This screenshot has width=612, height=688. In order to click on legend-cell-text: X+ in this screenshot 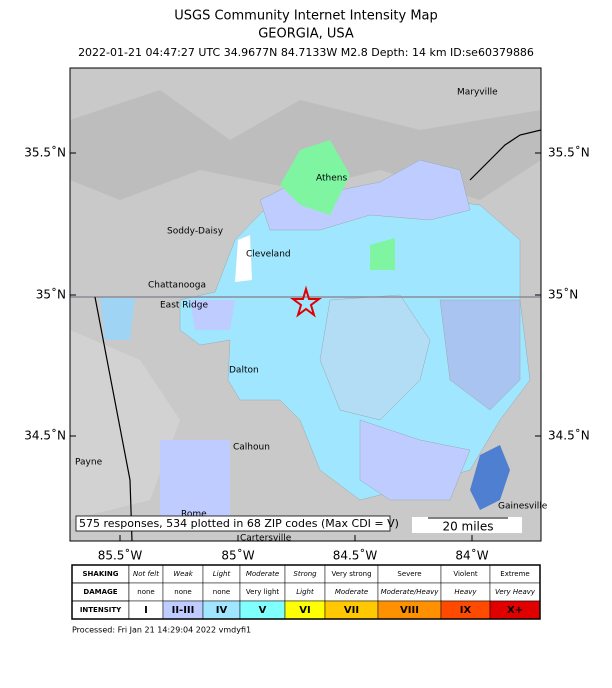, I will do `click(515, 610)`.